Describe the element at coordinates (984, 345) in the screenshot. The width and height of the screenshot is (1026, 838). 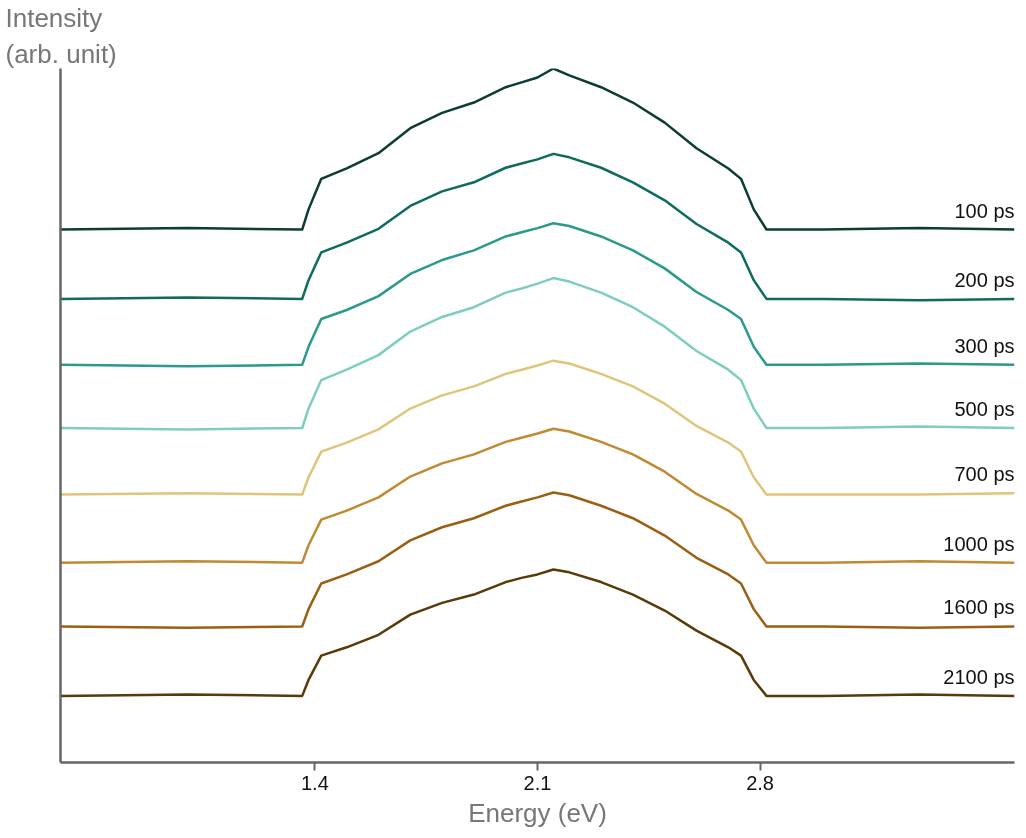
I see `series-label: 300 ps` at that location.